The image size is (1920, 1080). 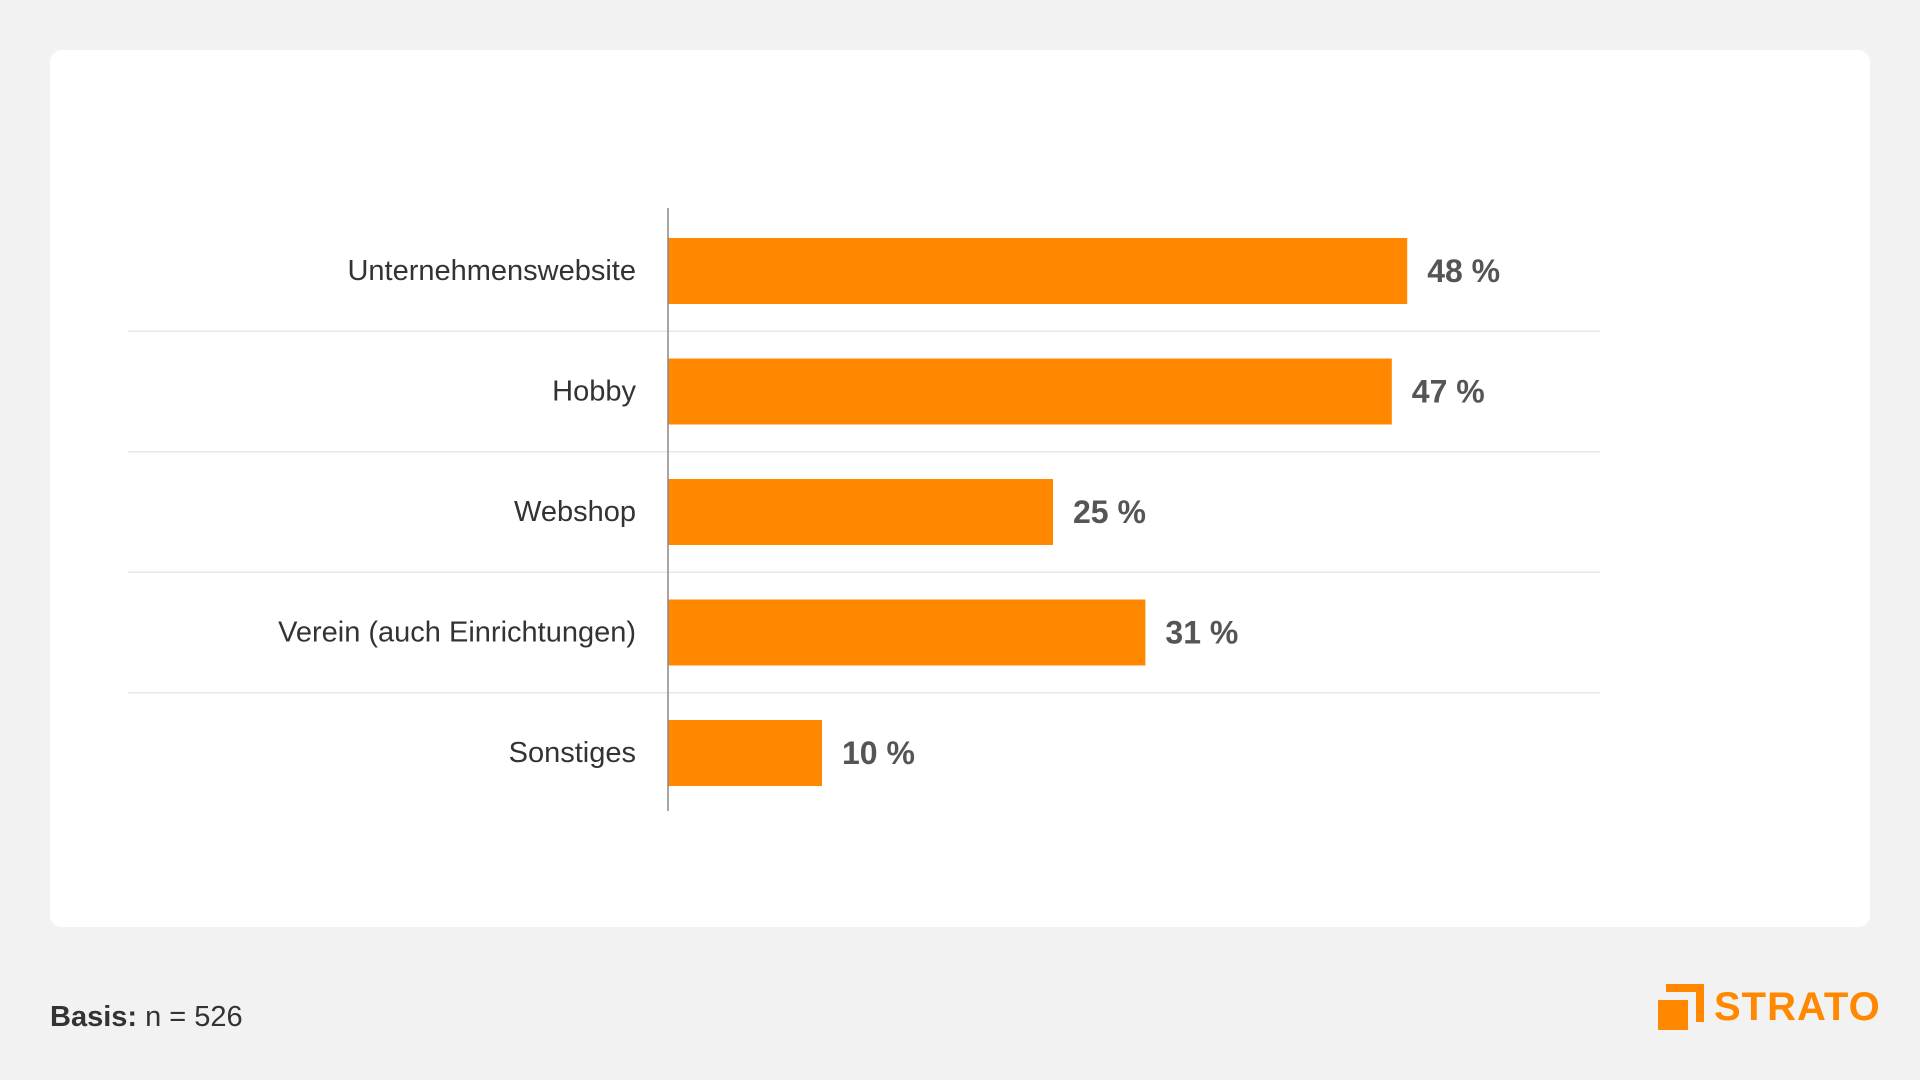 I want to click on strato-logo: STRATO, so click(x=1769, y=1007).